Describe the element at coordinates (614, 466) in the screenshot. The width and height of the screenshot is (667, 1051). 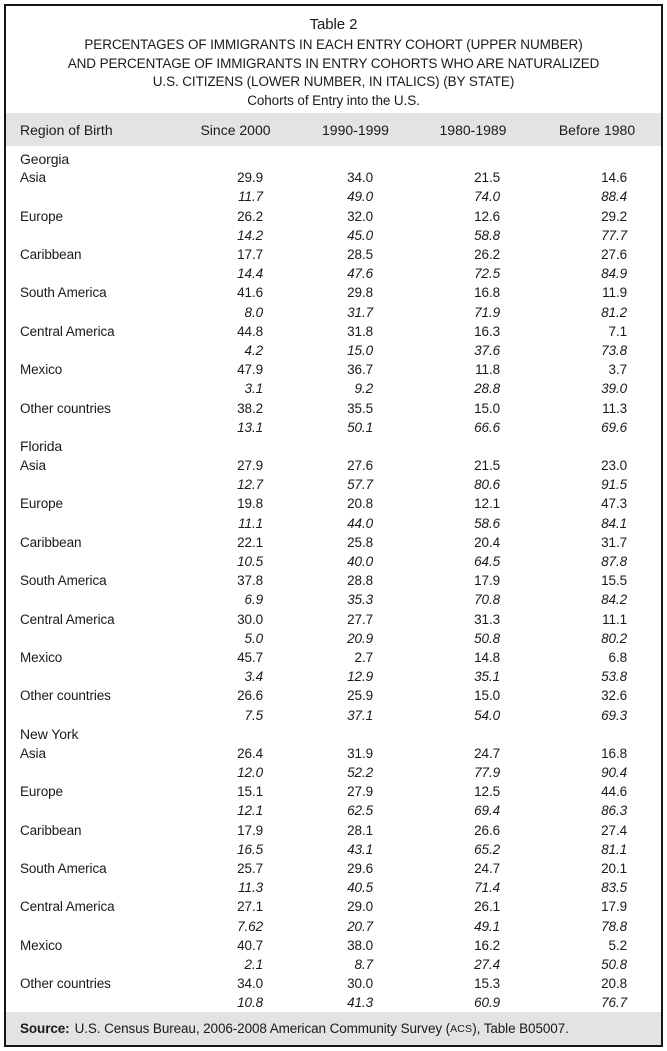
I see `value-upper: 23.0` at that location.